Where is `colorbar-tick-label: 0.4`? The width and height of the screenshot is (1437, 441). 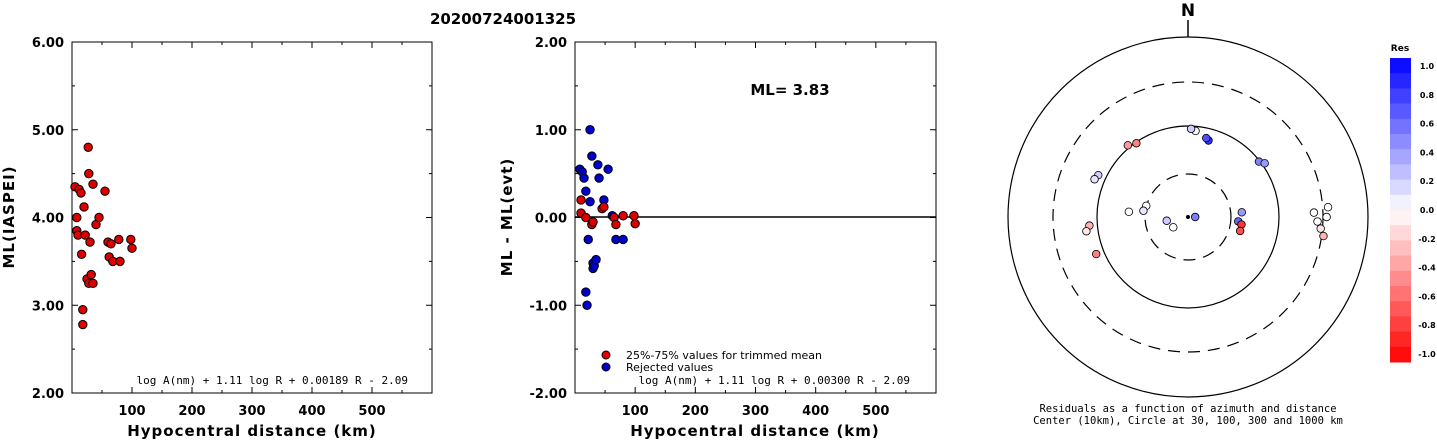
colorbar-tick-label: 0.4 is located at coordinates (1427, 152).